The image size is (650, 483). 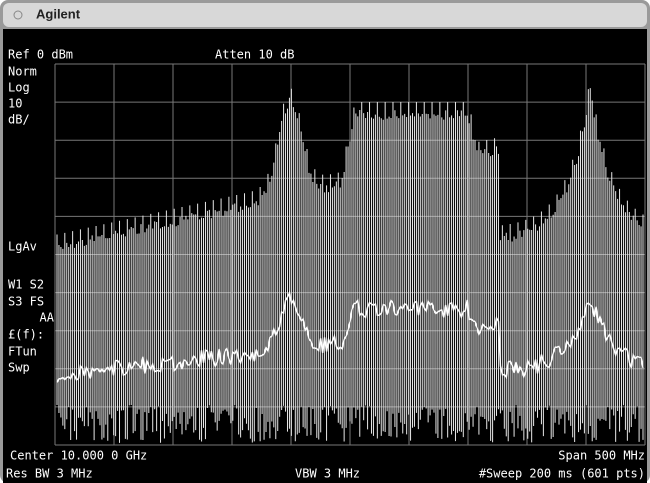 What do you see at coordinates (22, 352) in the screenshot?
I see `side-label: FTun` at bounding box center [22, 352].